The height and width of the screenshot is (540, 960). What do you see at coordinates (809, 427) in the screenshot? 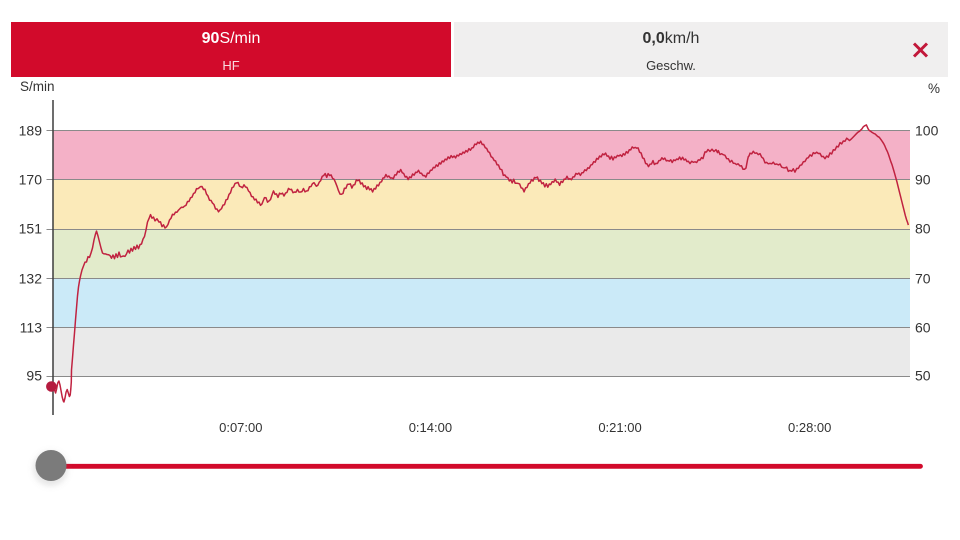
I see `svg-text: 0:28:00` at bounding box center [809, 427].